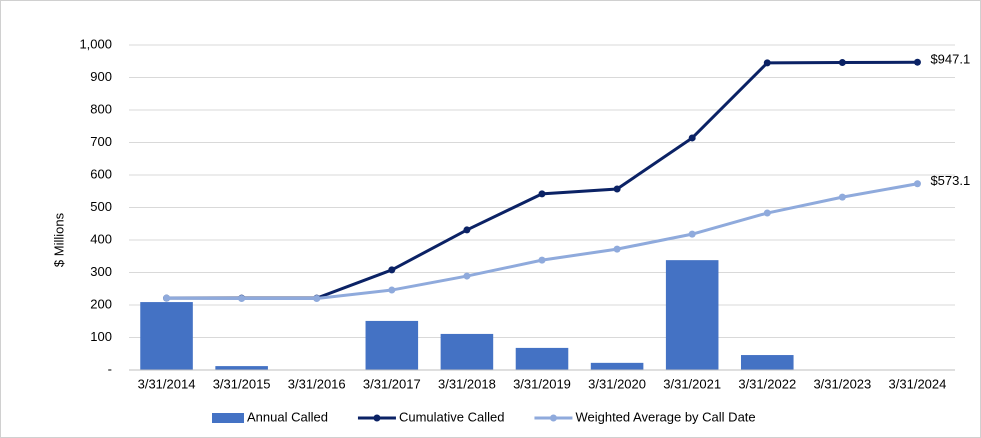 This screenshot has width=981, height=438. Describe the element at coordinates (918, 383) in the screenshot. I see `x-tick-label: 3/31/2024` at that location.